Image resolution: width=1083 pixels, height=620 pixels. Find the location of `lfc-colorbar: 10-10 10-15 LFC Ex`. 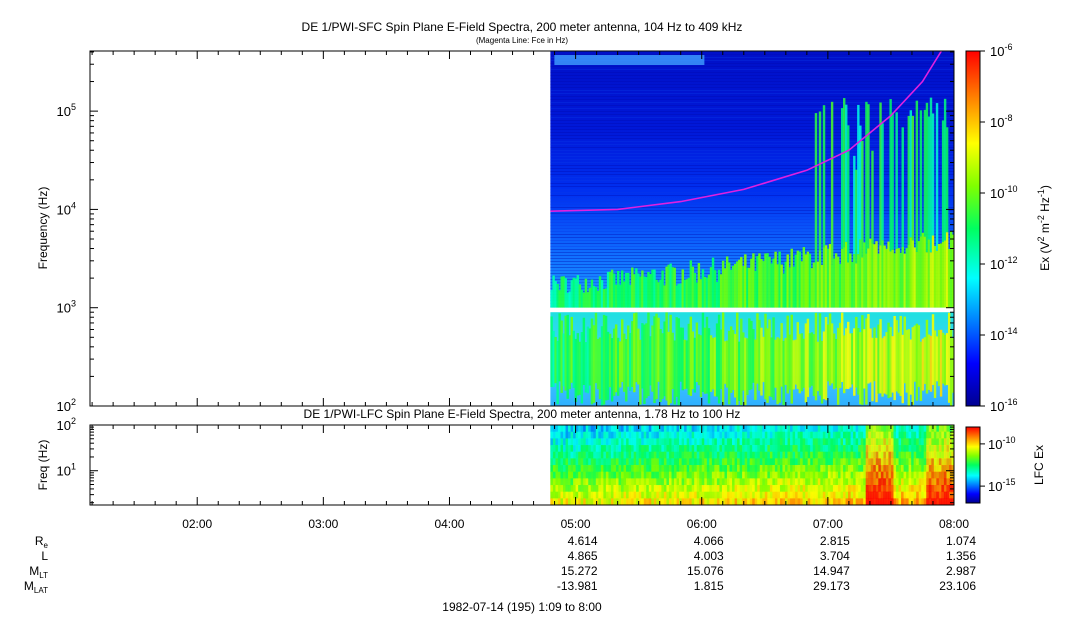

lfc-colorbar: 10-10 10-15 LFC Ex is located at coordinates (1005, 465).